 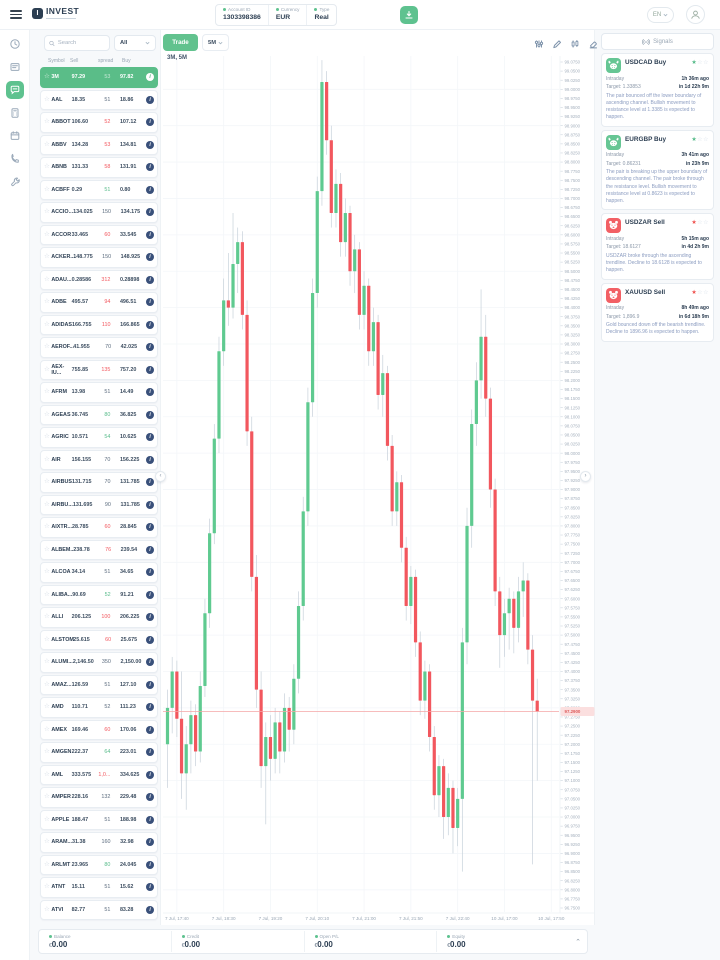 I want to click on watchlist-row-abbot: ☆ ABBOT 106.60 52 107.12 i, so click(x=99, y=122).